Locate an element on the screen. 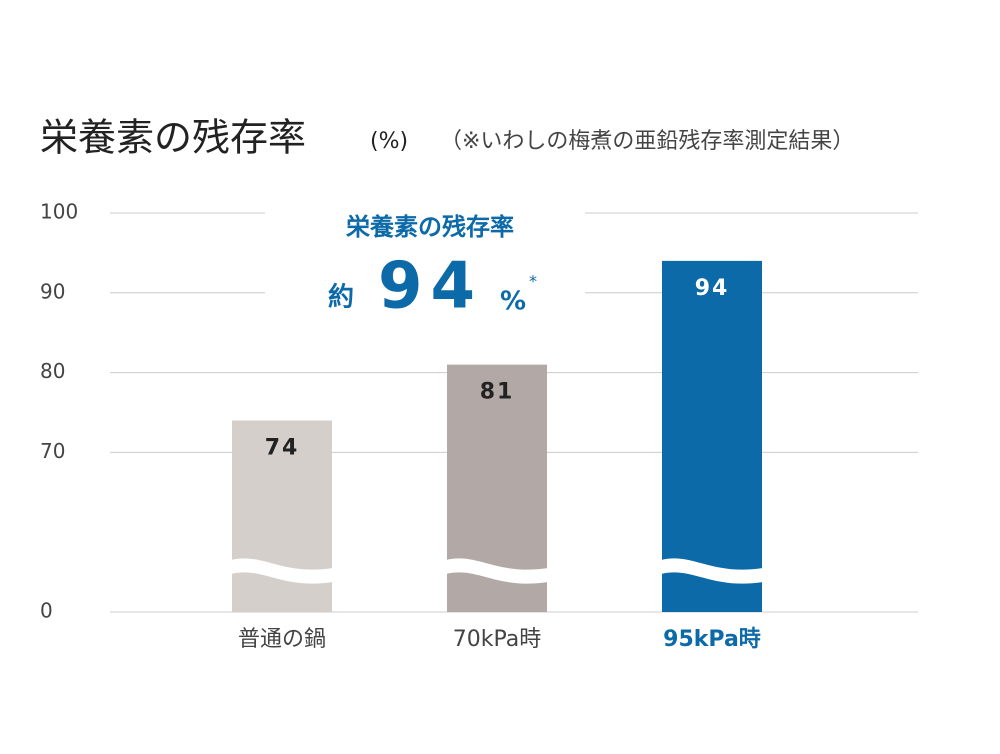 This screenshot has height=754, width=1000. value-label: 94 is located at coordinates (712, 288).